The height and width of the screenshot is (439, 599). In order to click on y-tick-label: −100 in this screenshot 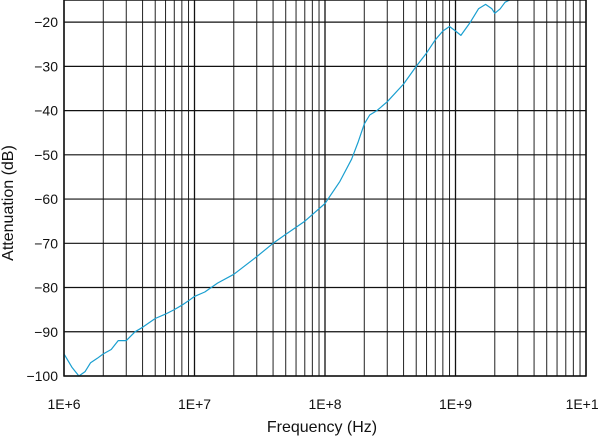, I will do `click(42, 376)`.